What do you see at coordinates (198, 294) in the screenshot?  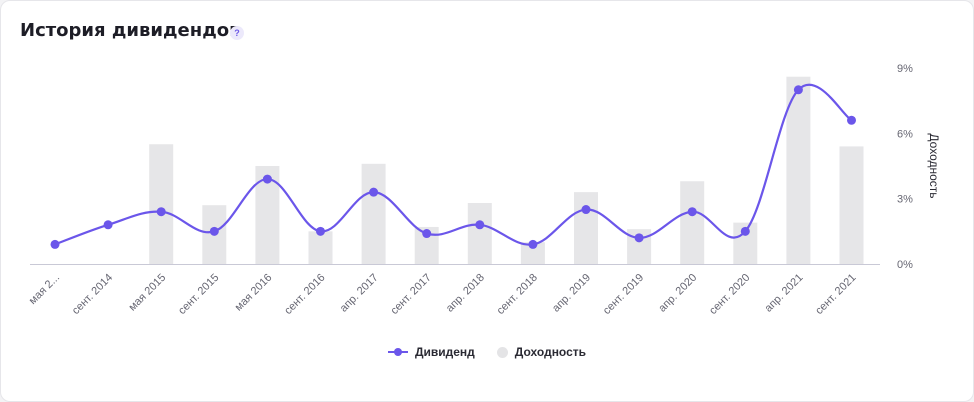 I see `x-tick-label: сент. 2015` at bounding box center [198, 294].